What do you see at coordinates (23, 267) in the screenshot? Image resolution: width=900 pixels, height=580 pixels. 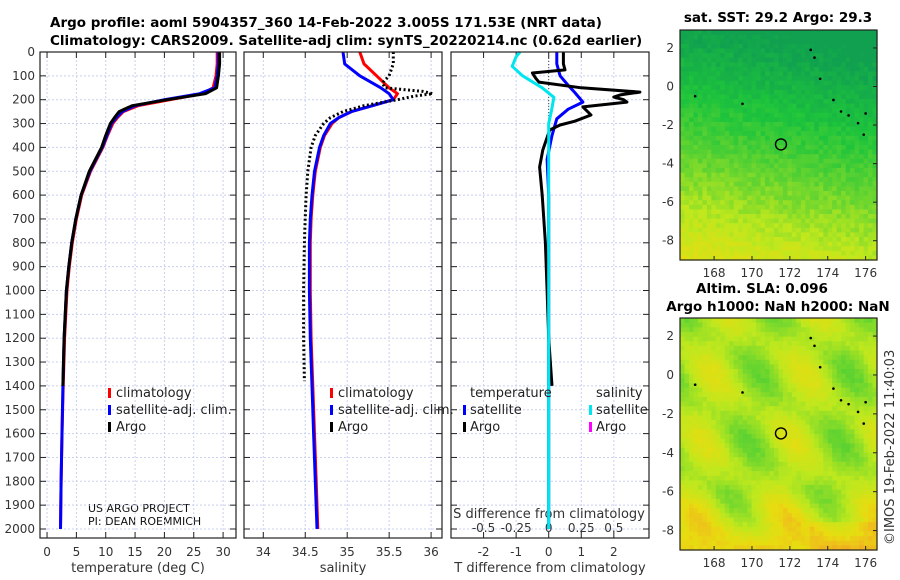 I see `y-tick-label: 900` at bounding box center [23, 267].